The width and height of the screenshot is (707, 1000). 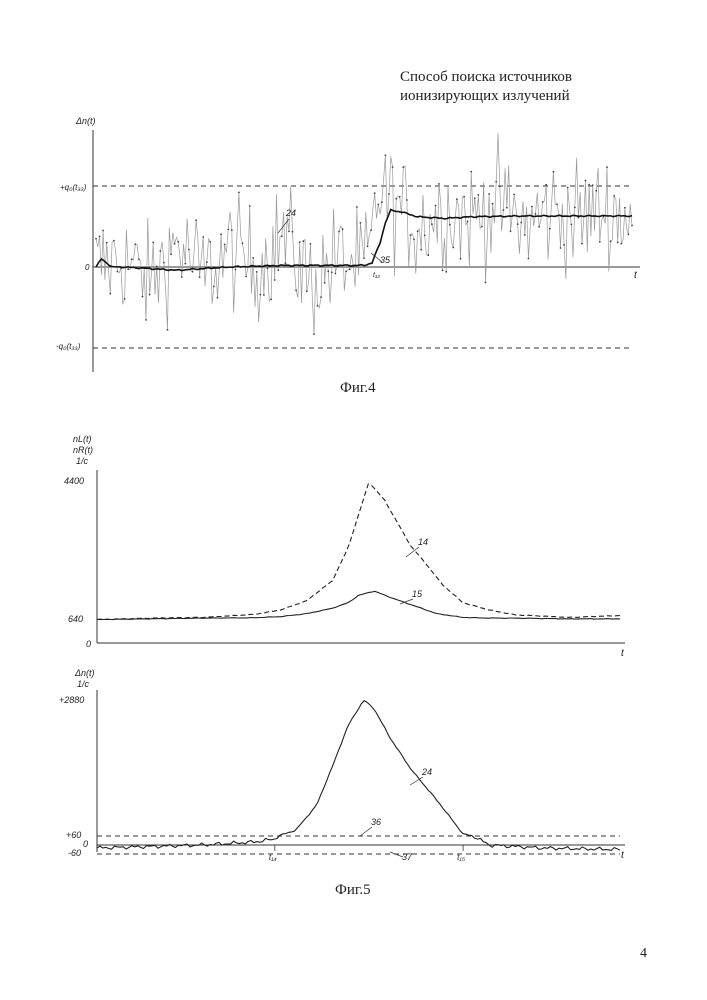 I want to click on fig4-annotation-24: 24, so click(x=290, y=213).